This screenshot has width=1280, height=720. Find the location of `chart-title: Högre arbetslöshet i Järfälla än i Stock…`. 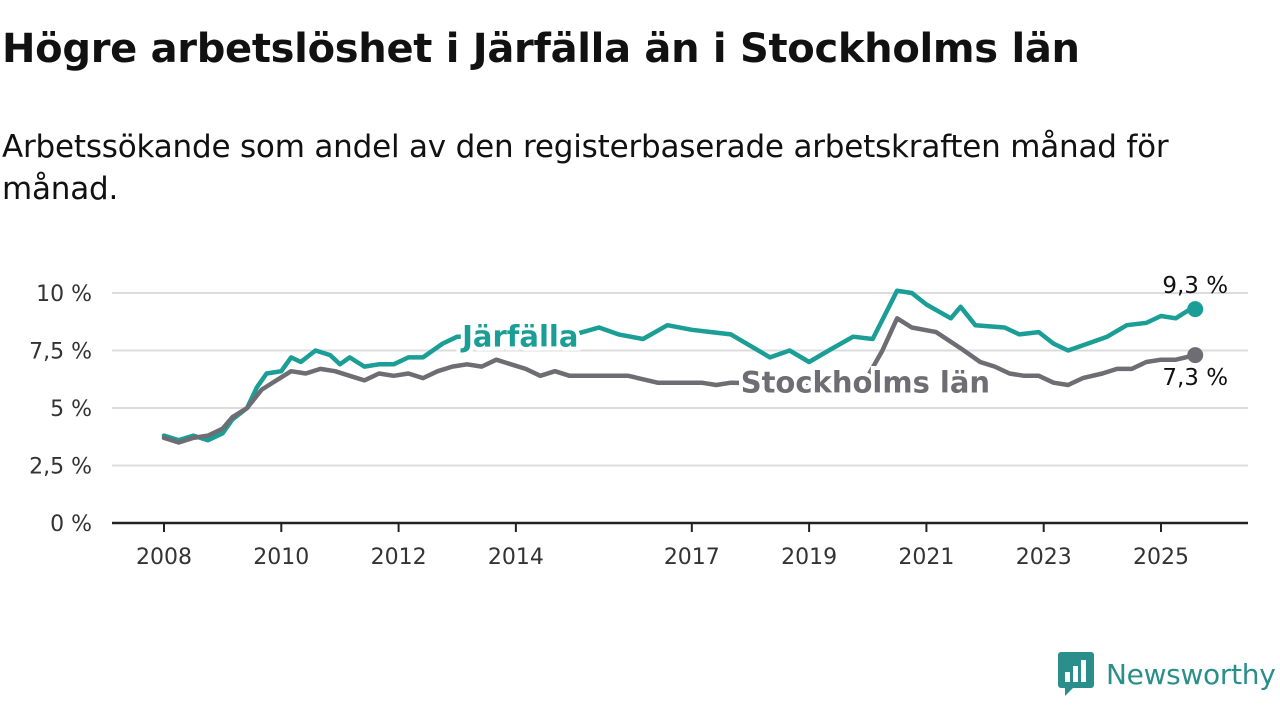

chart-title: Högre arbetslöshet i Järfälla än i Stock… is located at coordinates (541, 49).